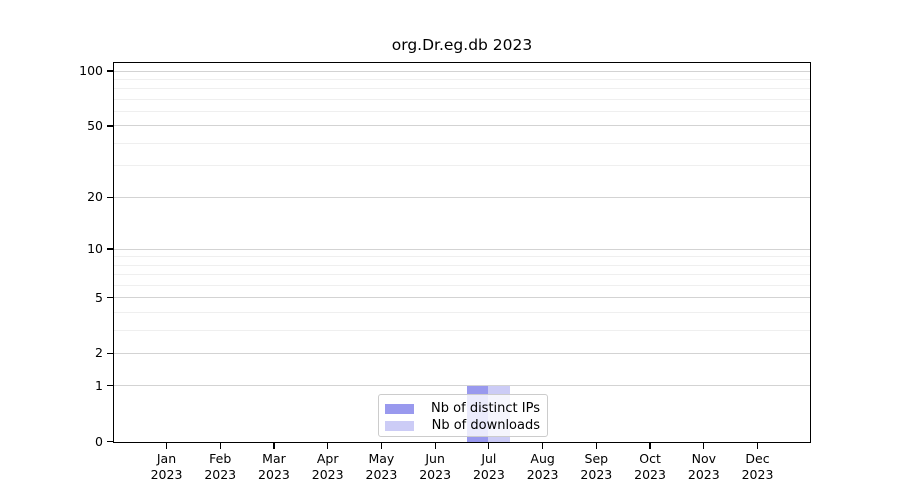  Describe the element at coordinates (399, 425) in the screenshot. I see `legend-swatch-downloads` at that location.